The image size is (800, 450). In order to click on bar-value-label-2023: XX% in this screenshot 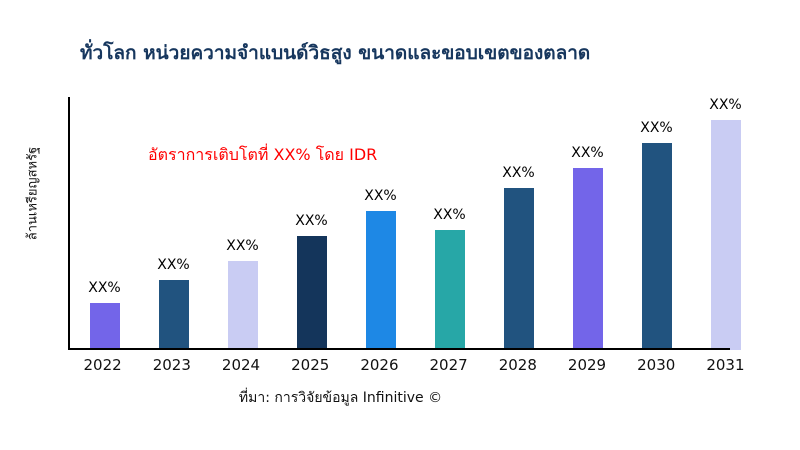, I will do `click(173, 265)`.